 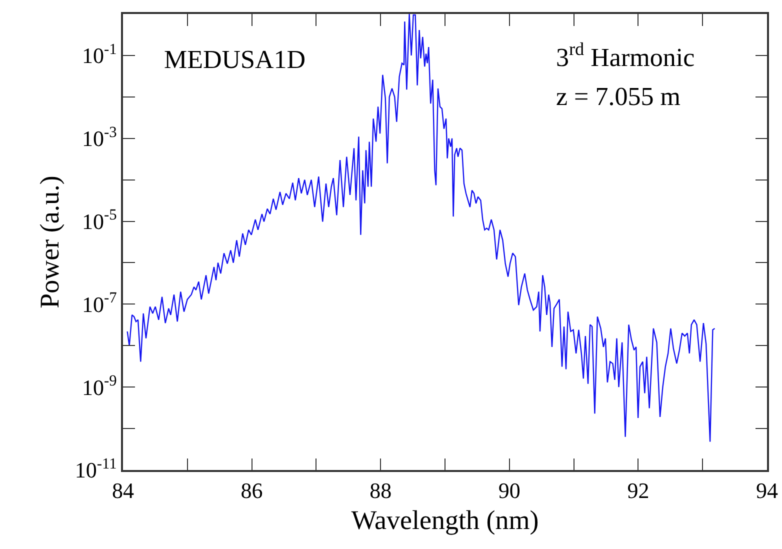 What do you see at coordinates (381, 491) in the screenshot?
I see `x-tick-label: 88` at bounding box center [381, 491].